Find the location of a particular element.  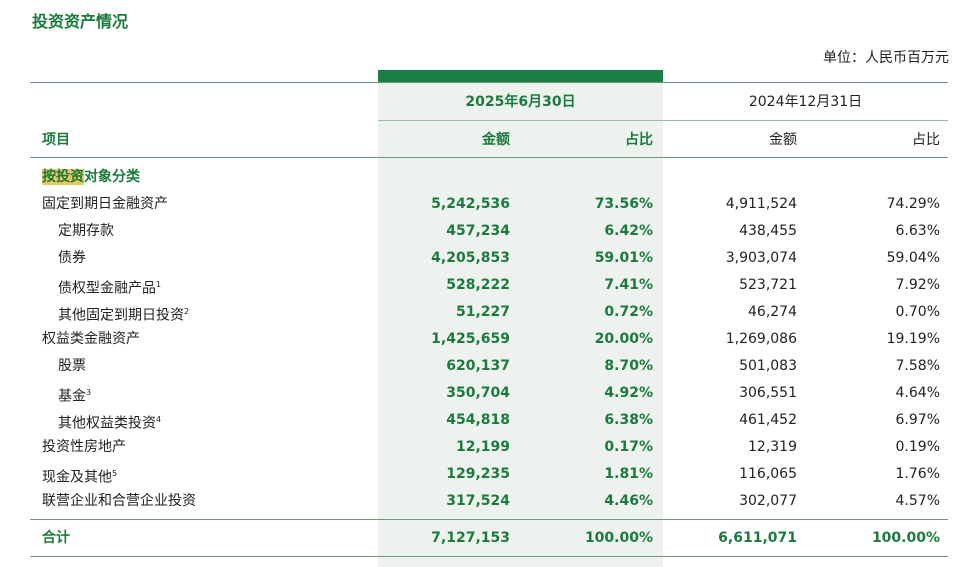

footnote: 5 is located at coordinates (115, 473).